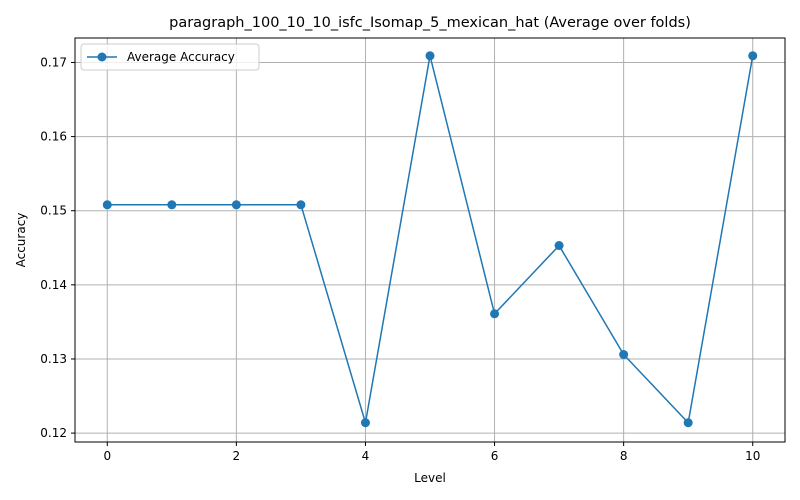 The width and height of the screenshot is (800, 500). Describe the element at coordinates (237, 456) in the screenshot. I see `x-tick-label: 2` at that location.